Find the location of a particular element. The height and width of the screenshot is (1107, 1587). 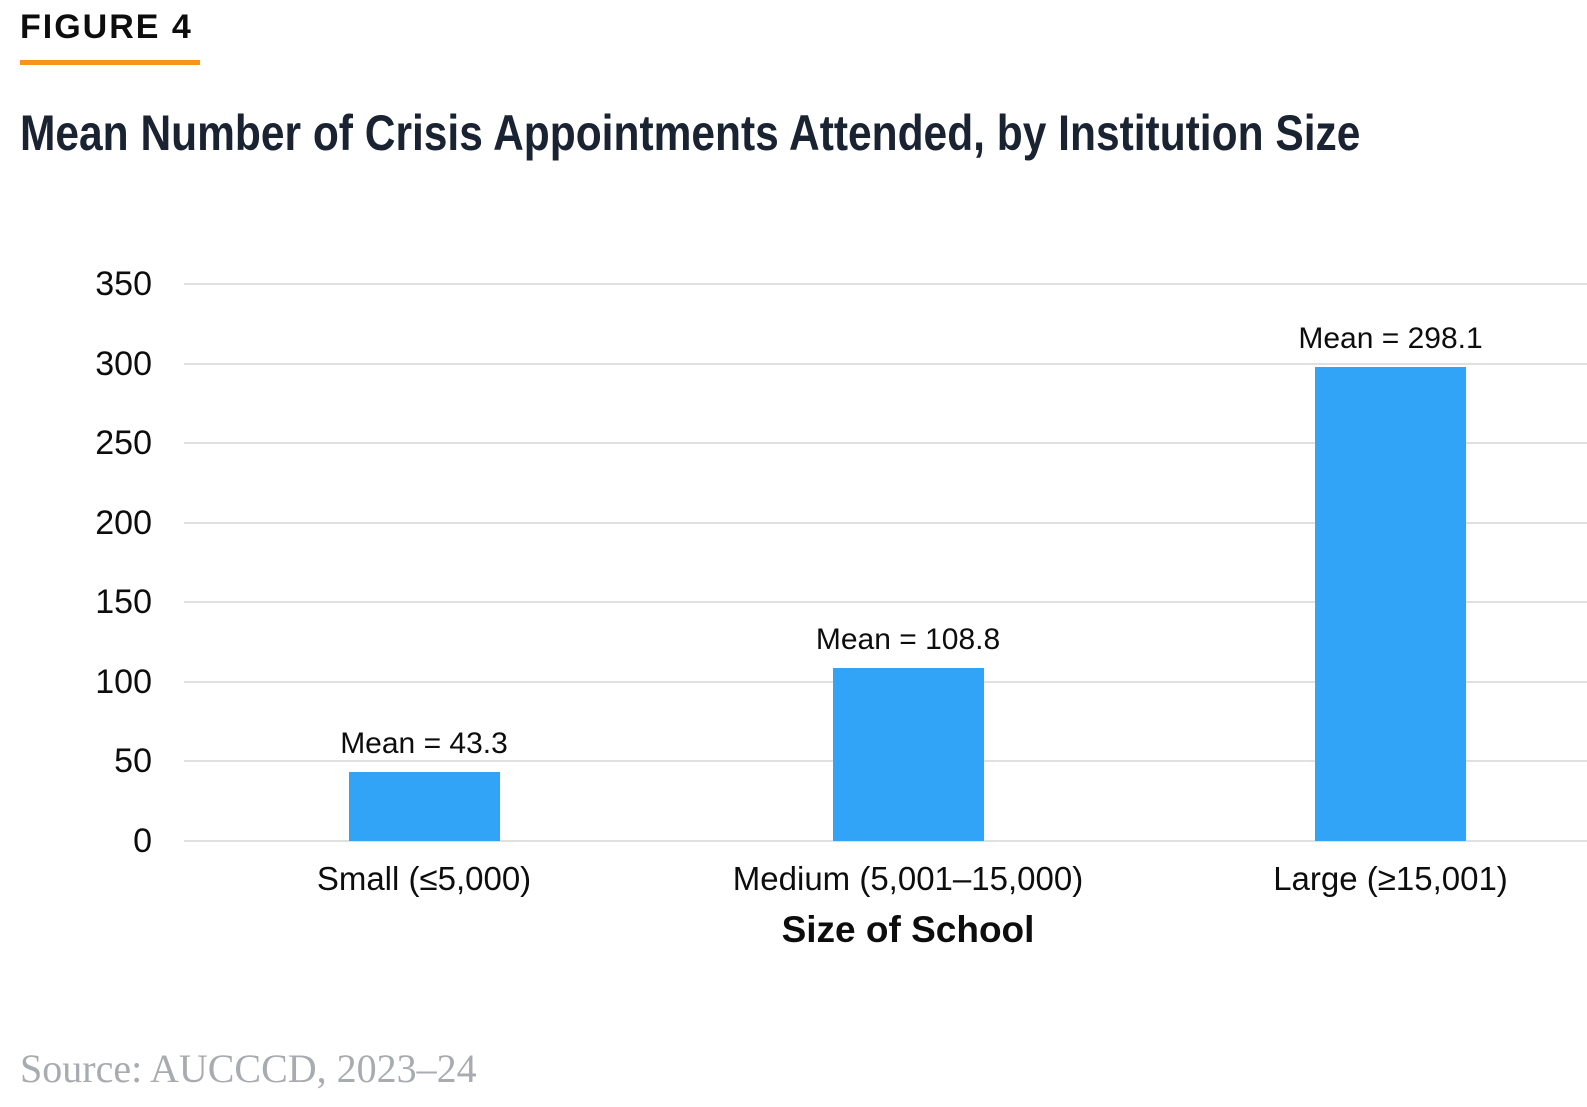

y-tick-label-300: 300 is located at coordinates (123, 363).